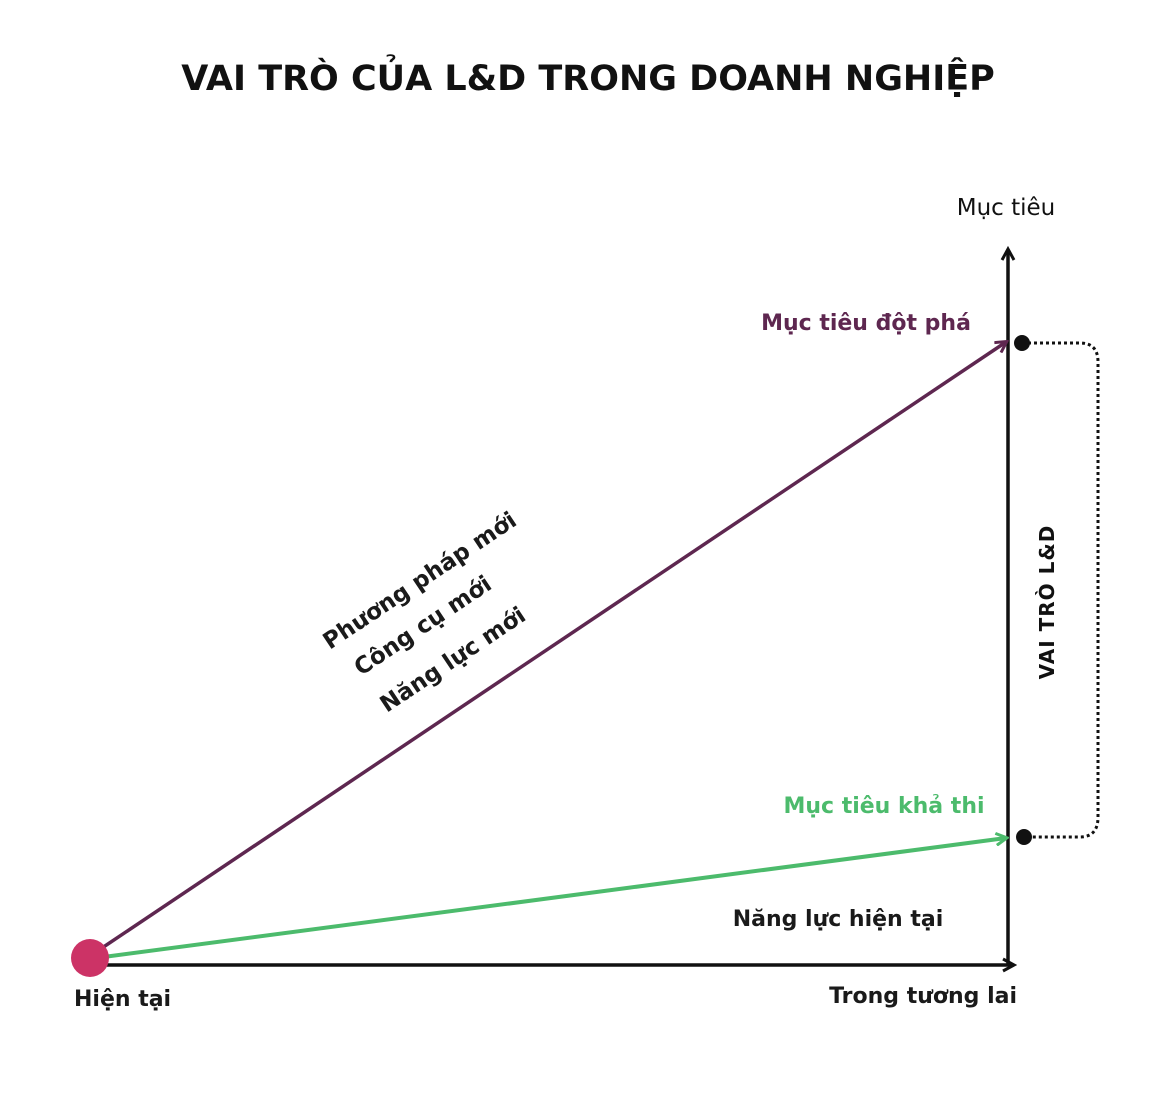 This screenshot has height=1096, width=1170. Describe the element at coordinates (1061, 590) in the screenshot. I see `gap-bracket` at that location.